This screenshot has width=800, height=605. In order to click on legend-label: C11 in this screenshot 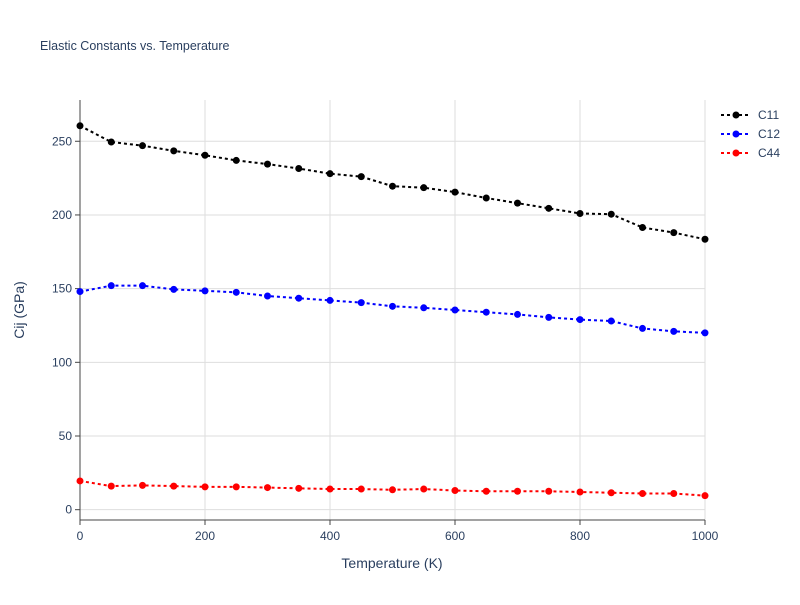, I will do `click(768, 115)`.